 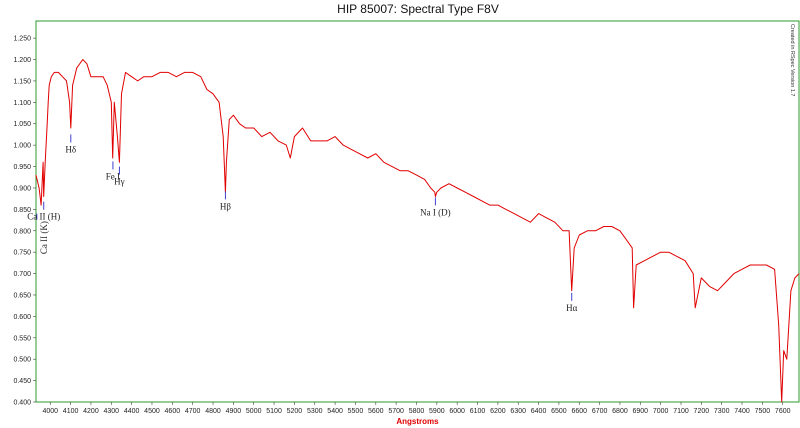 What do you see at coordinates (396, 411) in the screenshot?
I see `x-tick-label: 5700` at bounding box center [396, 411].